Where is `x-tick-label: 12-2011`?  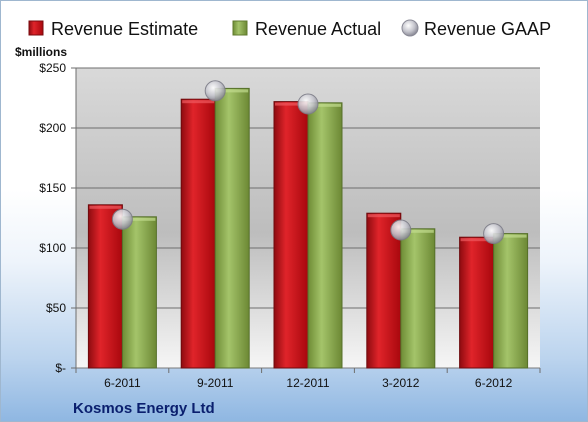 x-tick-label: 12-2011 is located at coordinates (307, 383).